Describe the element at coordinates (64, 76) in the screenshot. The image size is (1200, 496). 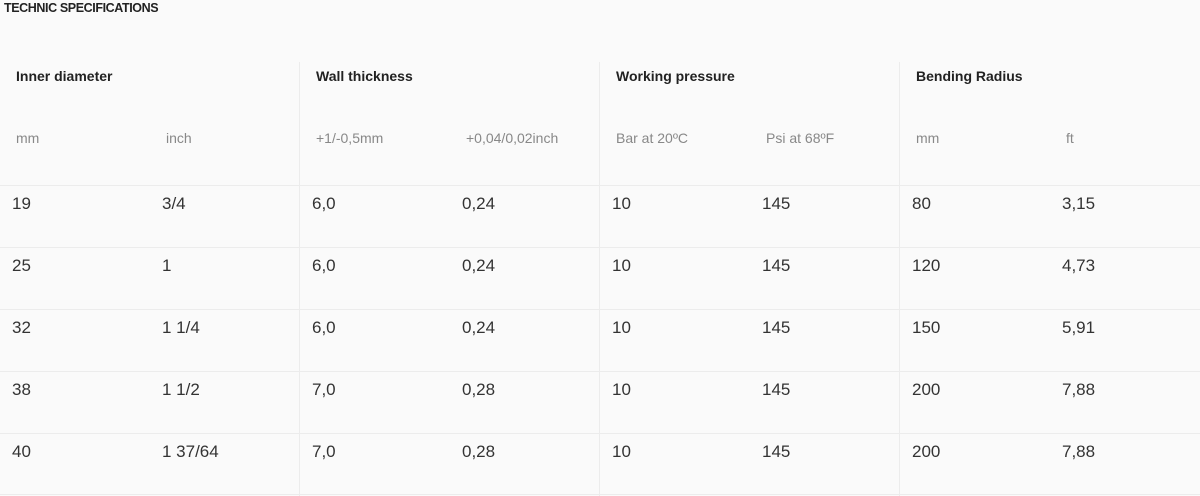
I see `header-inner-diameter: Inner diameter` at that location.